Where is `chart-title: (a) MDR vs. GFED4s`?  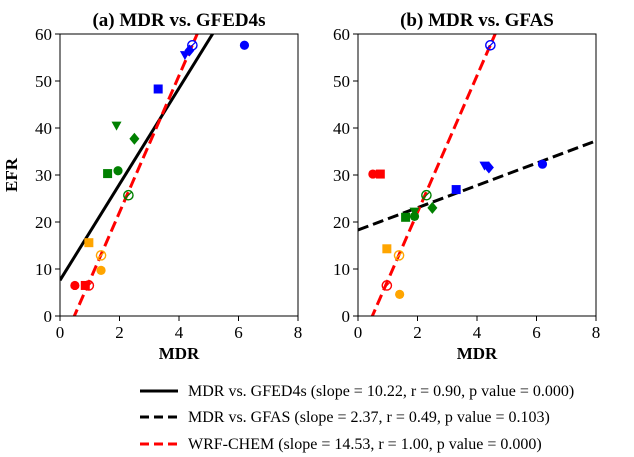 chart-title: (a) MDR vs. GFED4s is located at coordinates (178, 20).